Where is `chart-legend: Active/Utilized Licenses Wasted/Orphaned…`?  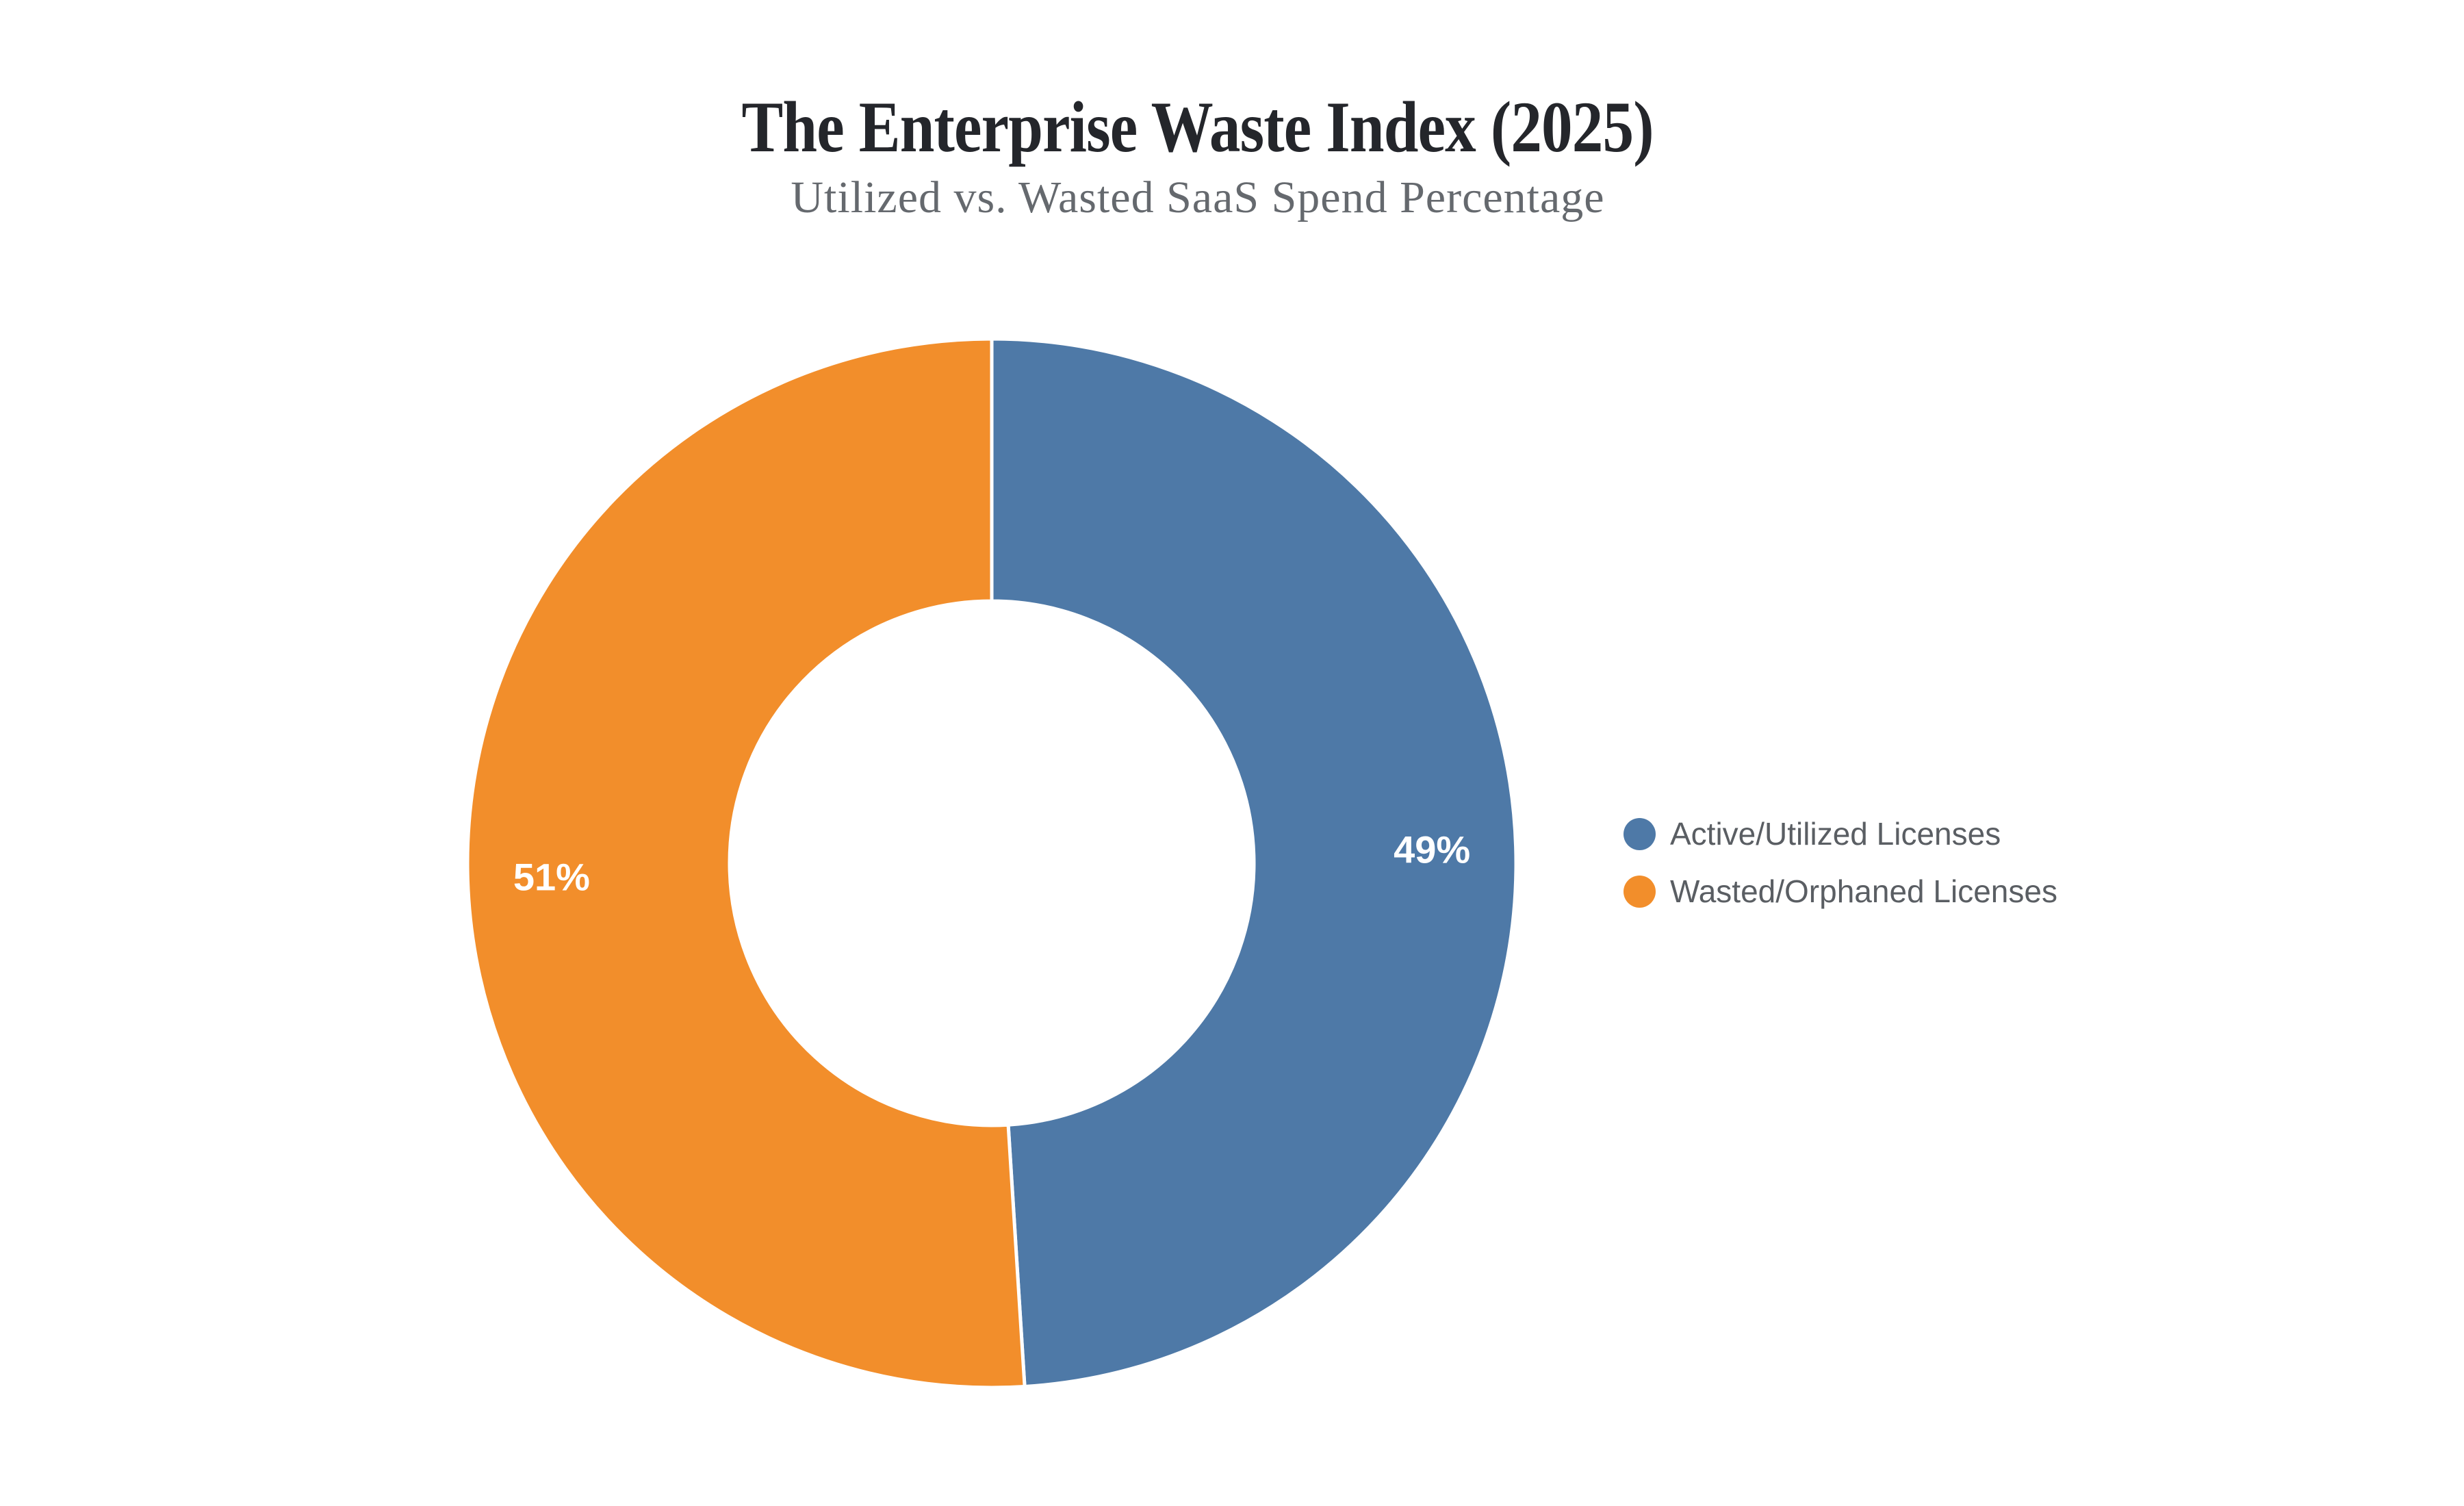 chart-legend: Active/Utilized Licenses Wasted/Orphaned… is located at coordinates (1840, 862).